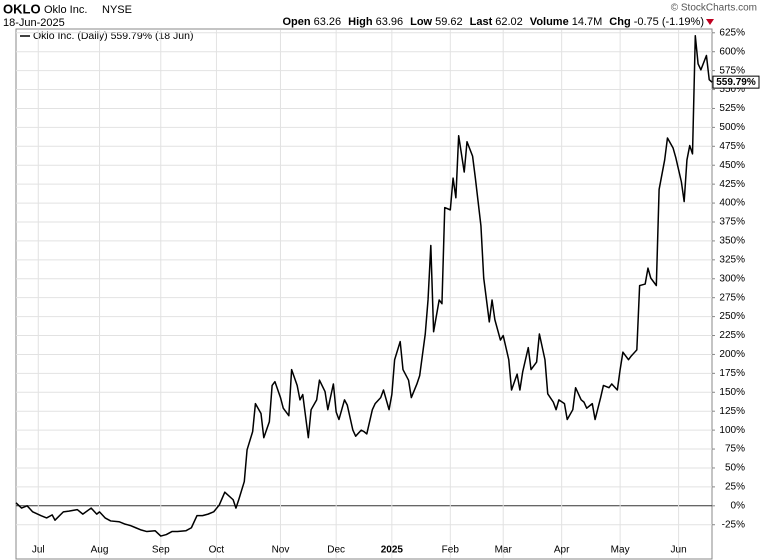 Image resolution: width=760 pixels, height=560 pixels. Describe the element at coordinates (161, 550) in the screenshot. I see `x-tick-label: Sep` at that location.